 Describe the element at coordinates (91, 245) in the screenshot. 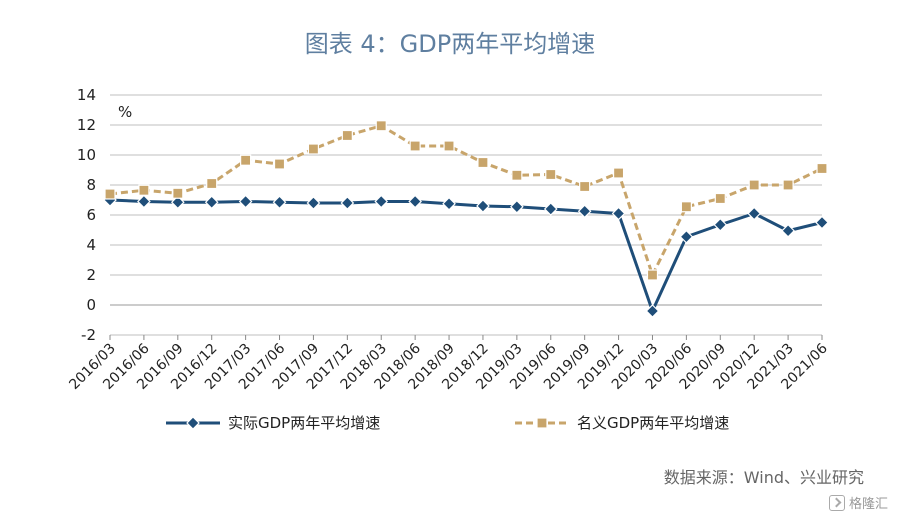

I see `y-tick-label: 4` at that location.